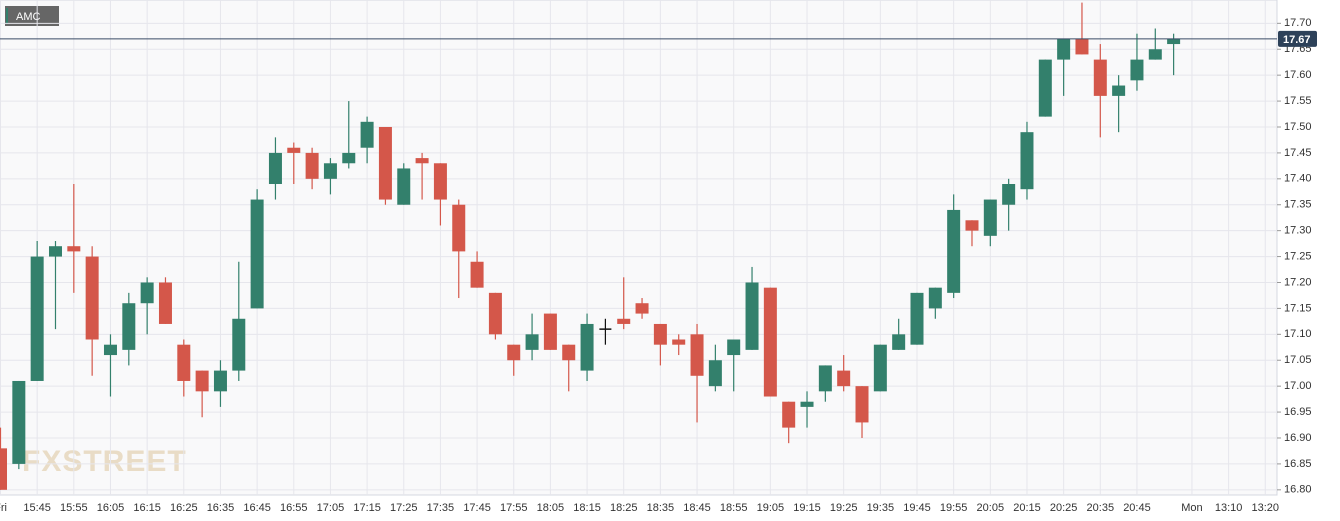 This screenshot has width=1340, height=521. What do you see at coordinates (1298, 127) in the screenshot?
I see `y-tick-label: 17.50` at bounding box center [1298, 127].